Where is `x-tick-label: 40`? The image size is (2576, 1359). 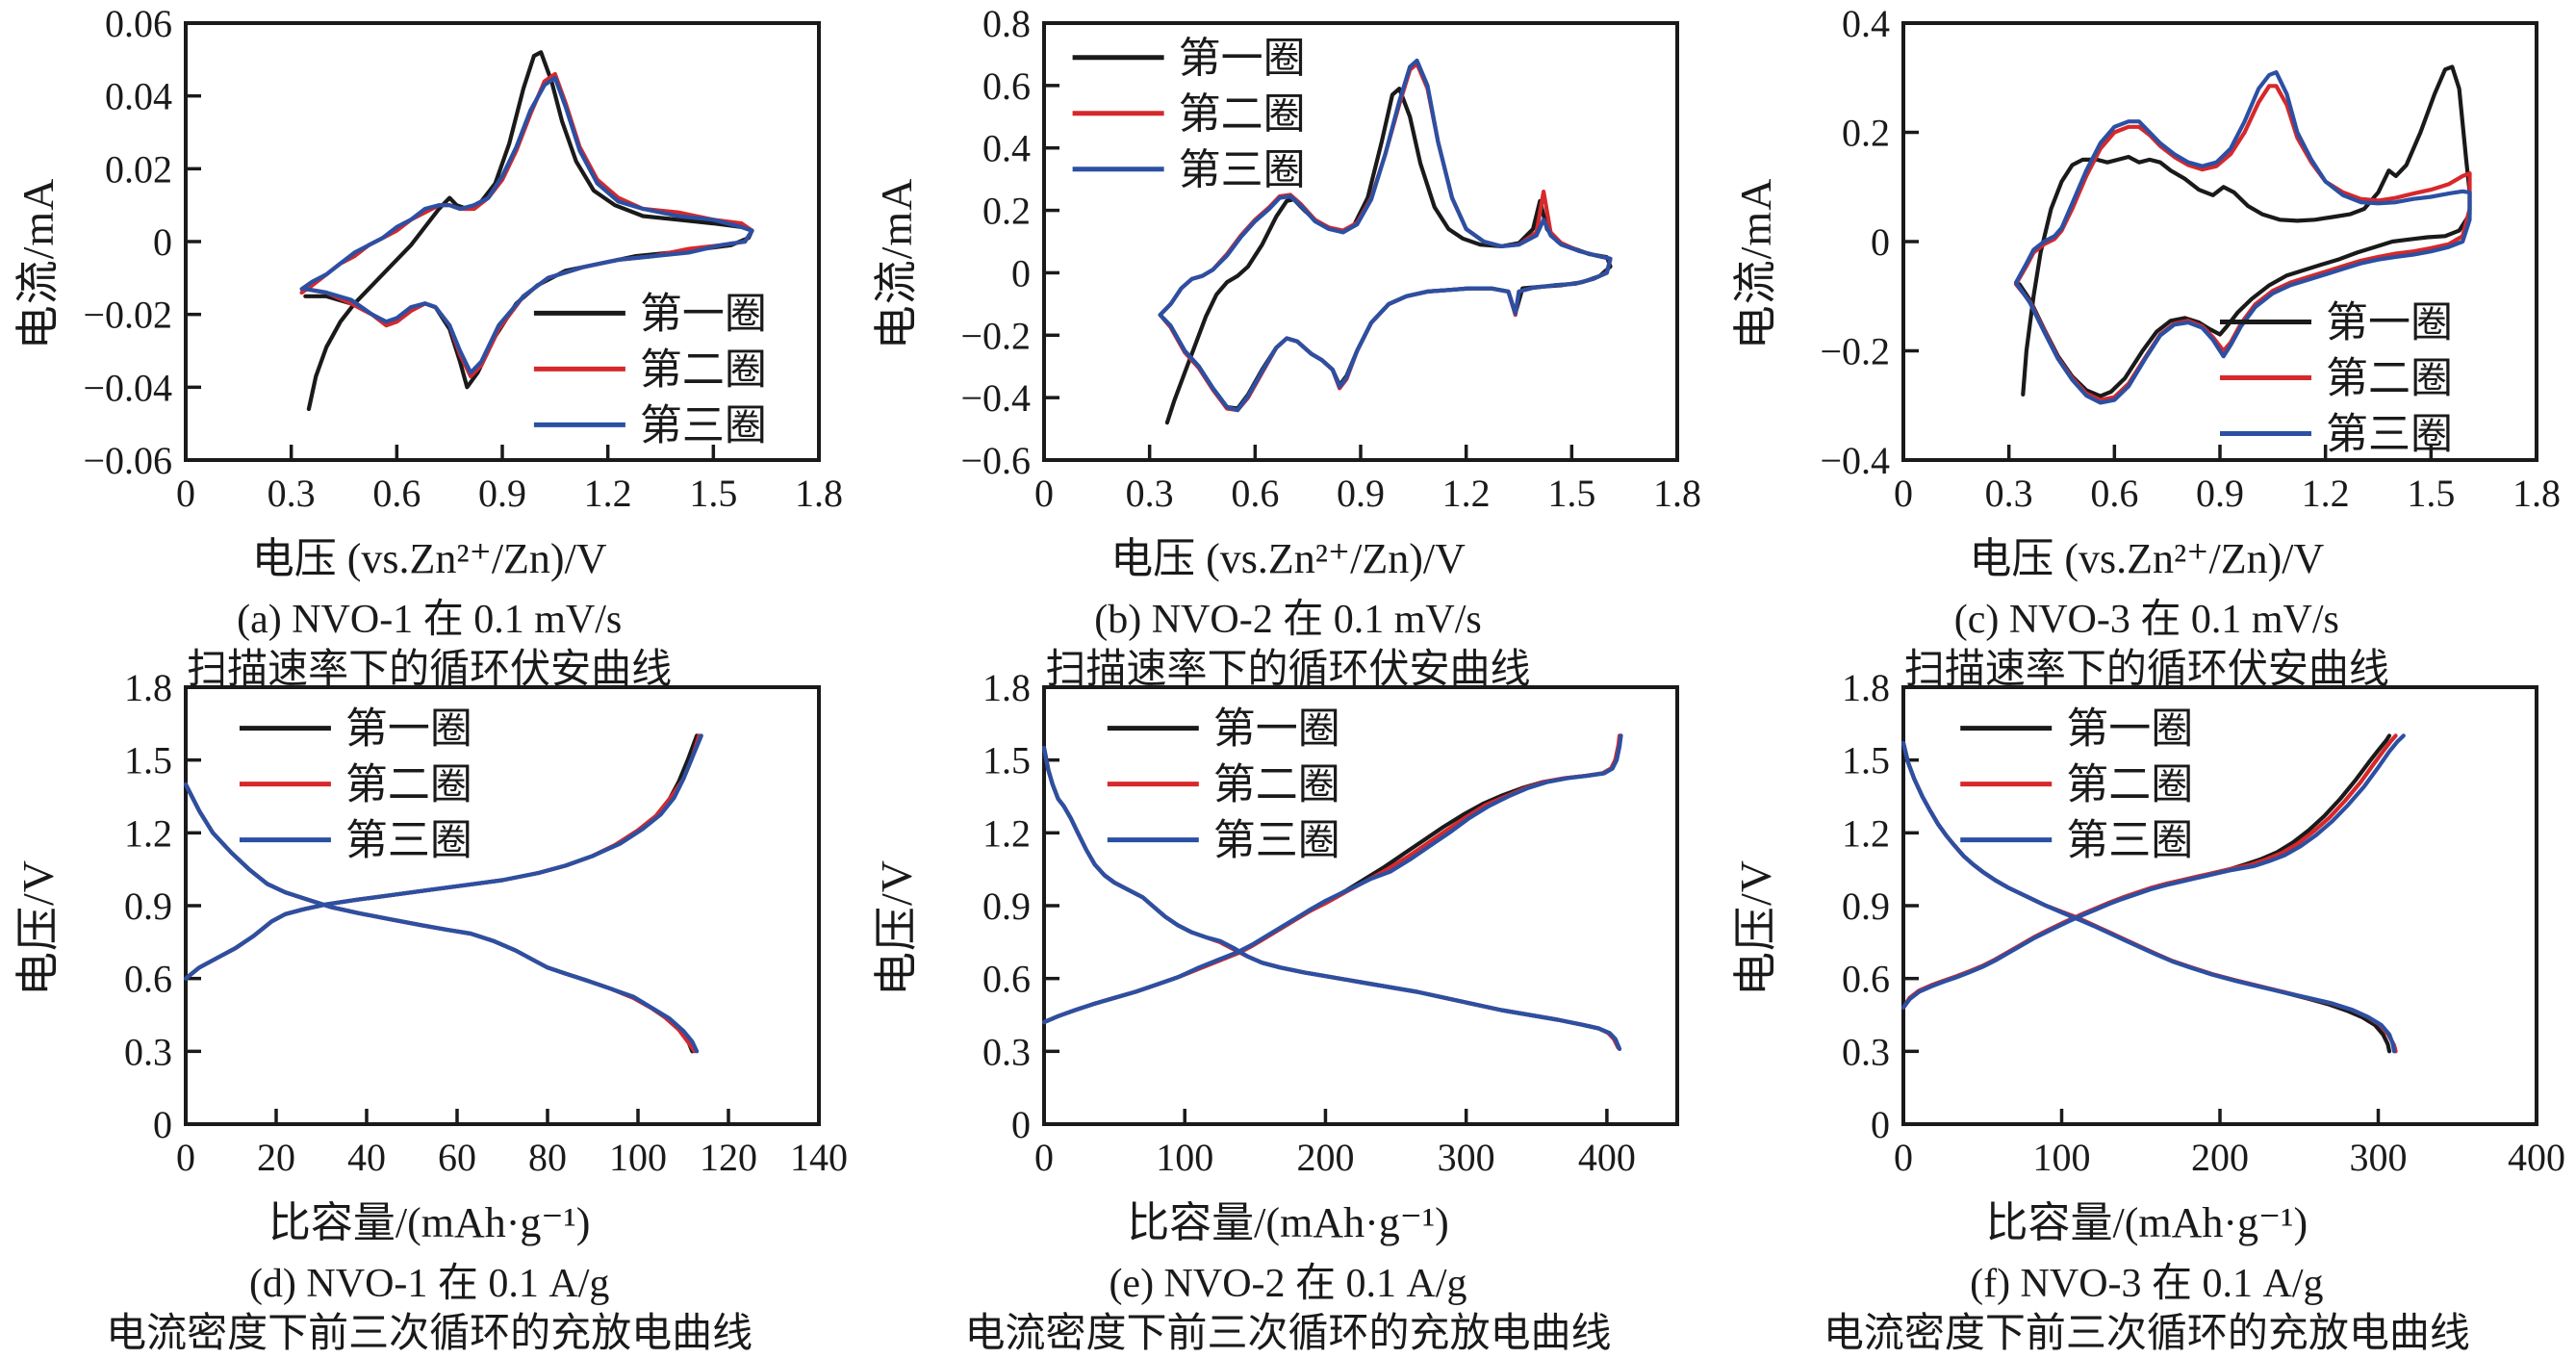 x-tick-label: 40 is located at coordinates (366, 1157).